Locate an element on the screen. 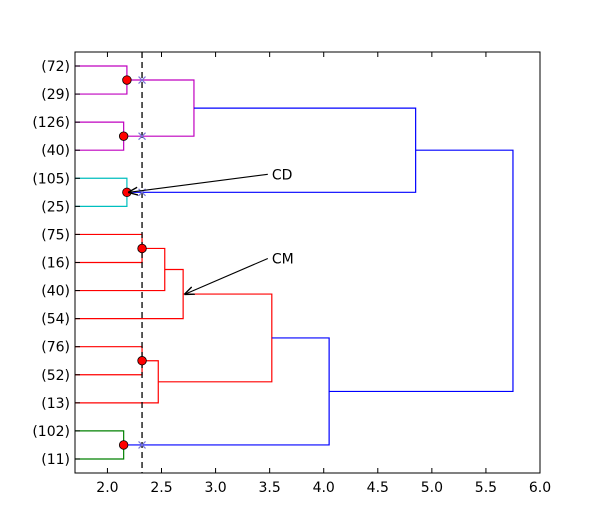  x-tick-label: 3.5 is located at coordinates (270, 488).